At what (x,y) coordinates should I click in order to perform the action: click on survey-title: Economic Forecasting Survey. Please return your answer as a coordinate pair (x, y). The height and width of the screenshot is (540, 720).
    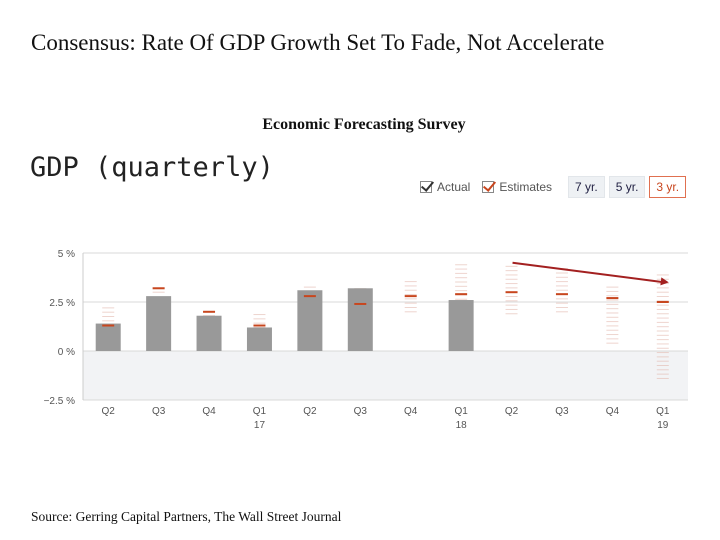
    Looking at the image, I should click on (364, 124).